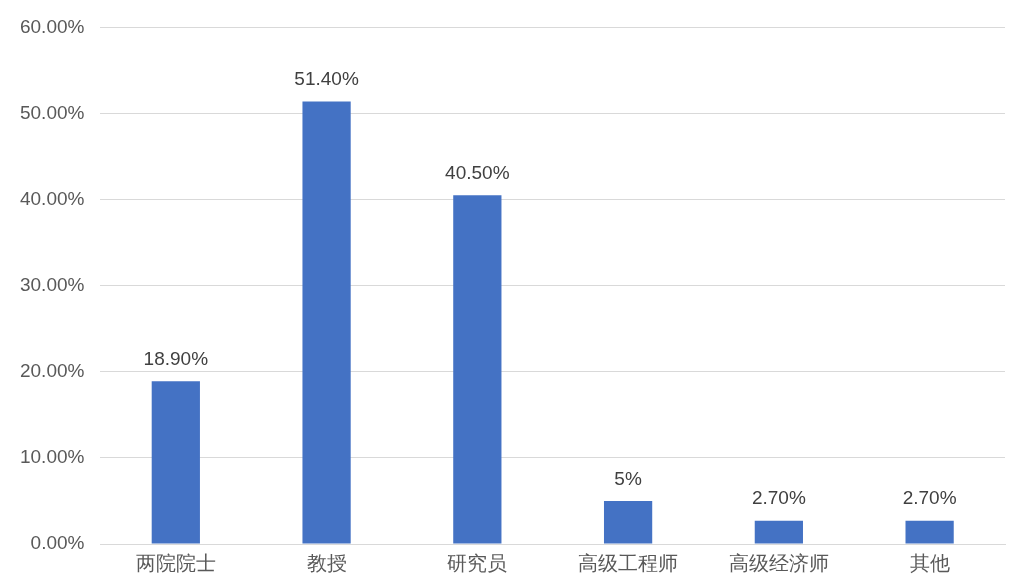 Image resolution: width=1027 pixels, height=588 pixels. What do you see at coordinates (57, 543) in the screenshot?
I see `y-tick-label: 0.00%` at bounding box center [57, 543].